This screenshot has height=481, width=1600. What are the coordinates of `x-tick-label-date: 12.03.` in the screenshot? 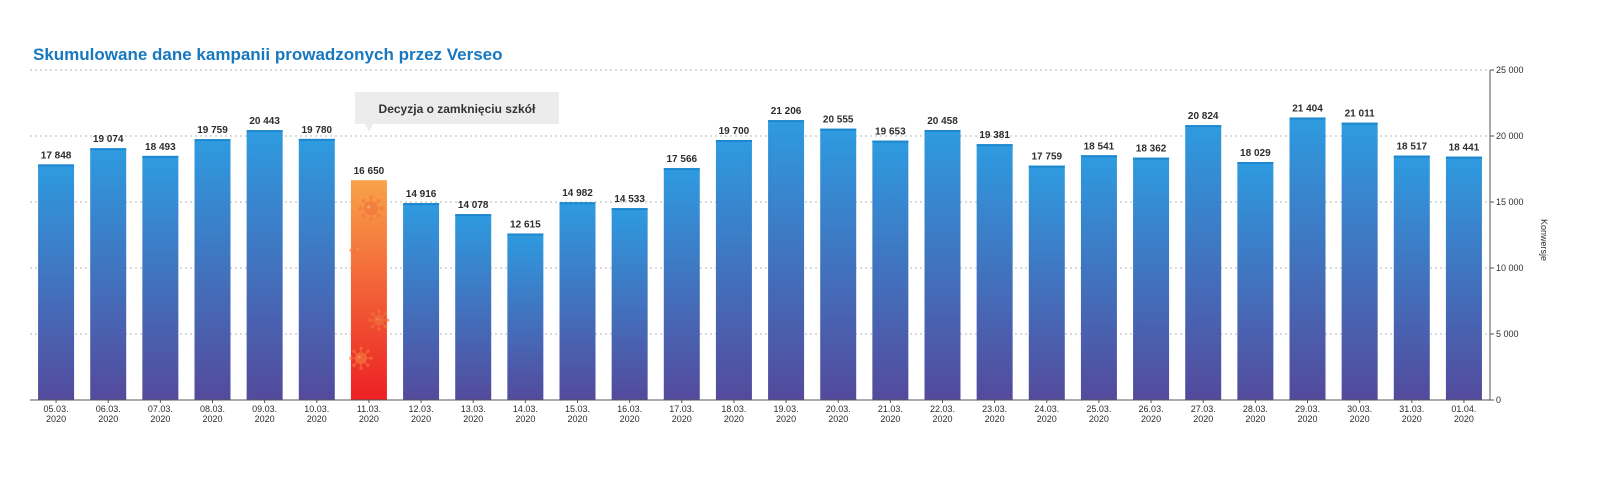 It's located at (421, 409).